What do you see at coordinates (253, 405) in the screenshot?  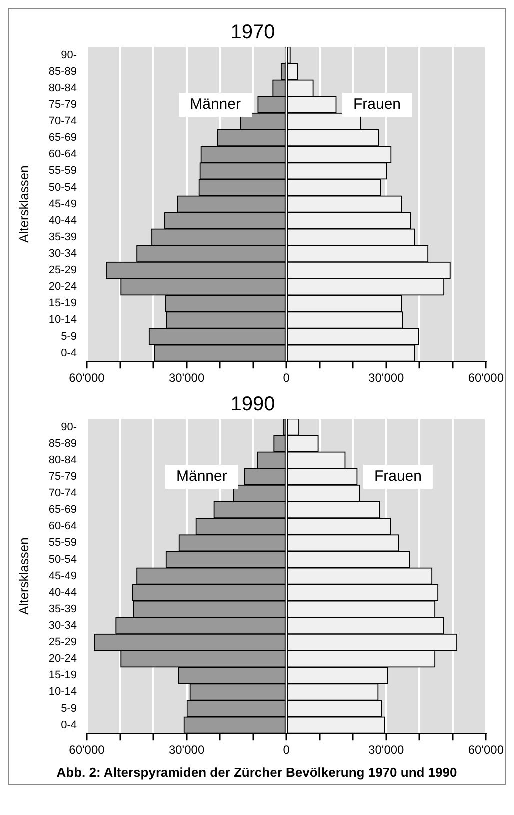 I see `chart-title: 1990` at bounding box center [253, 405].